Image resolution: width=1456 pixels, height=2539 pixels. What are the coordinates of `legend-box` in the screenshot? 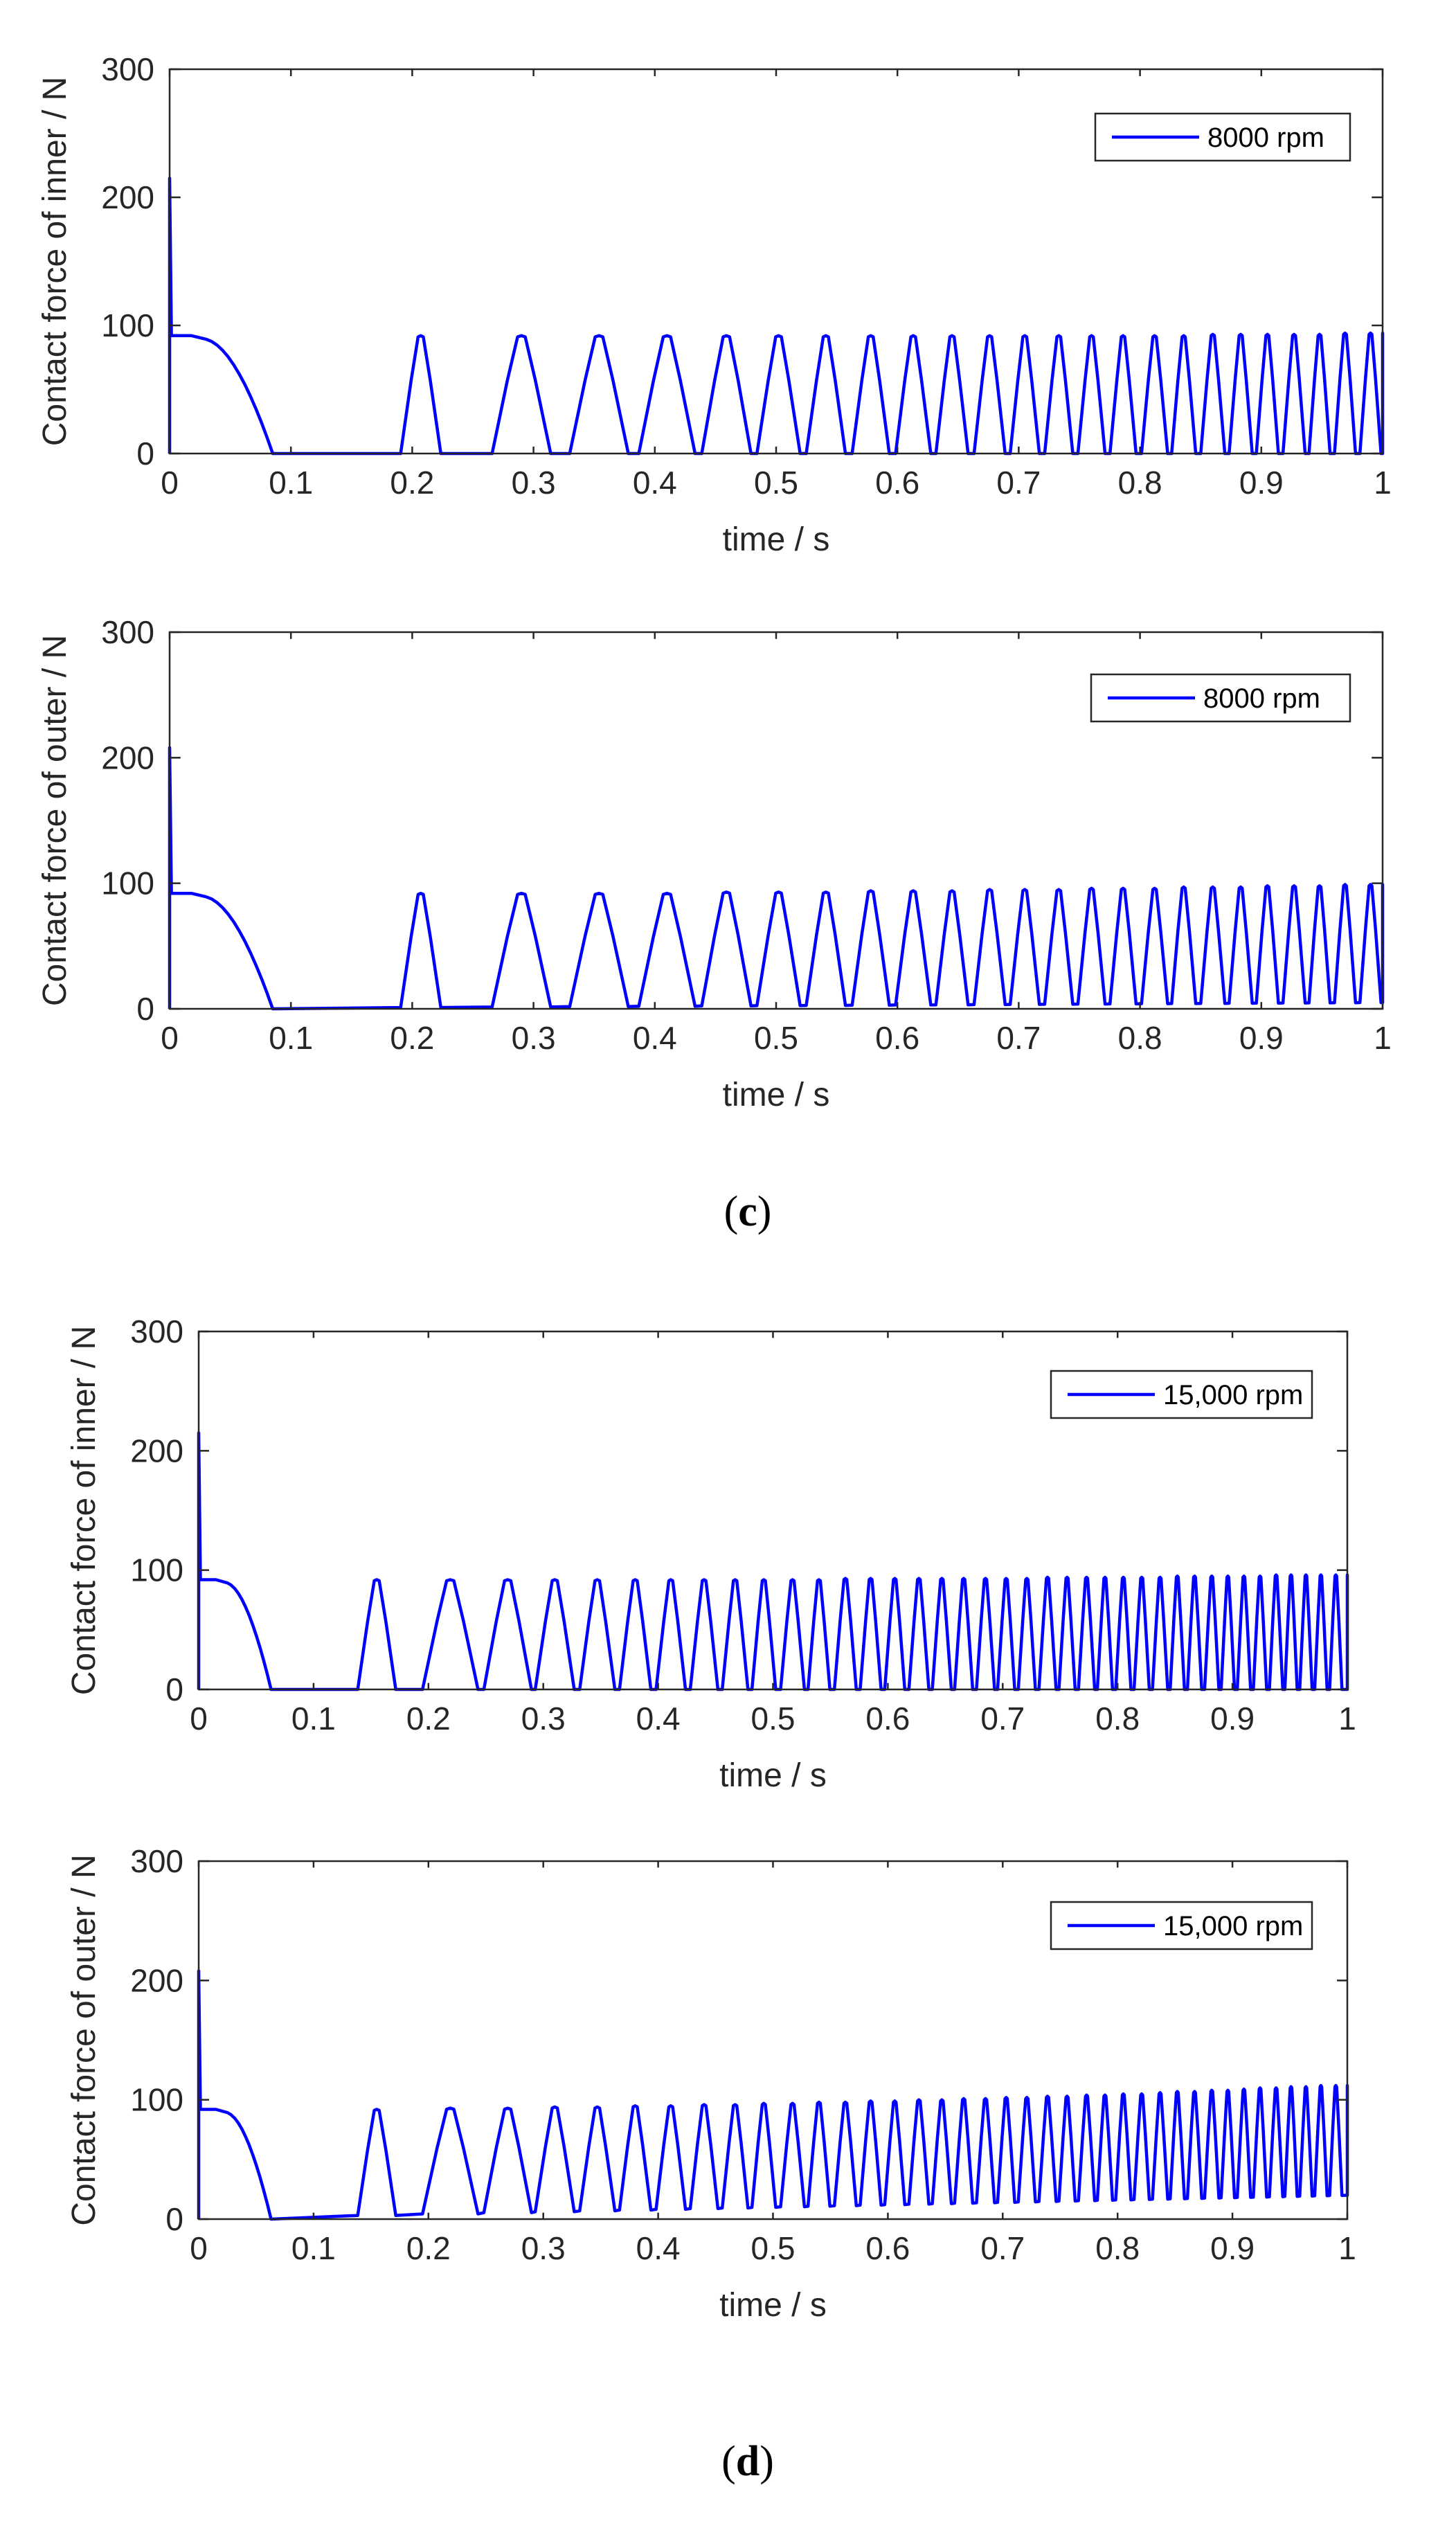 It's located at (1220, 698).